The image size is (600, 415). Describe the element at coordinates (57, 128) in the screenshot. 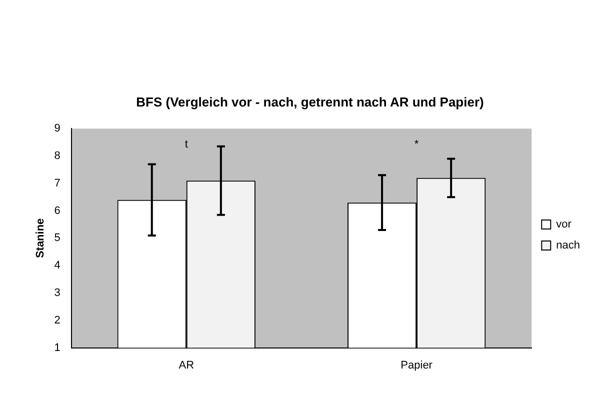

I see `y-tick-label: 9` at that location.